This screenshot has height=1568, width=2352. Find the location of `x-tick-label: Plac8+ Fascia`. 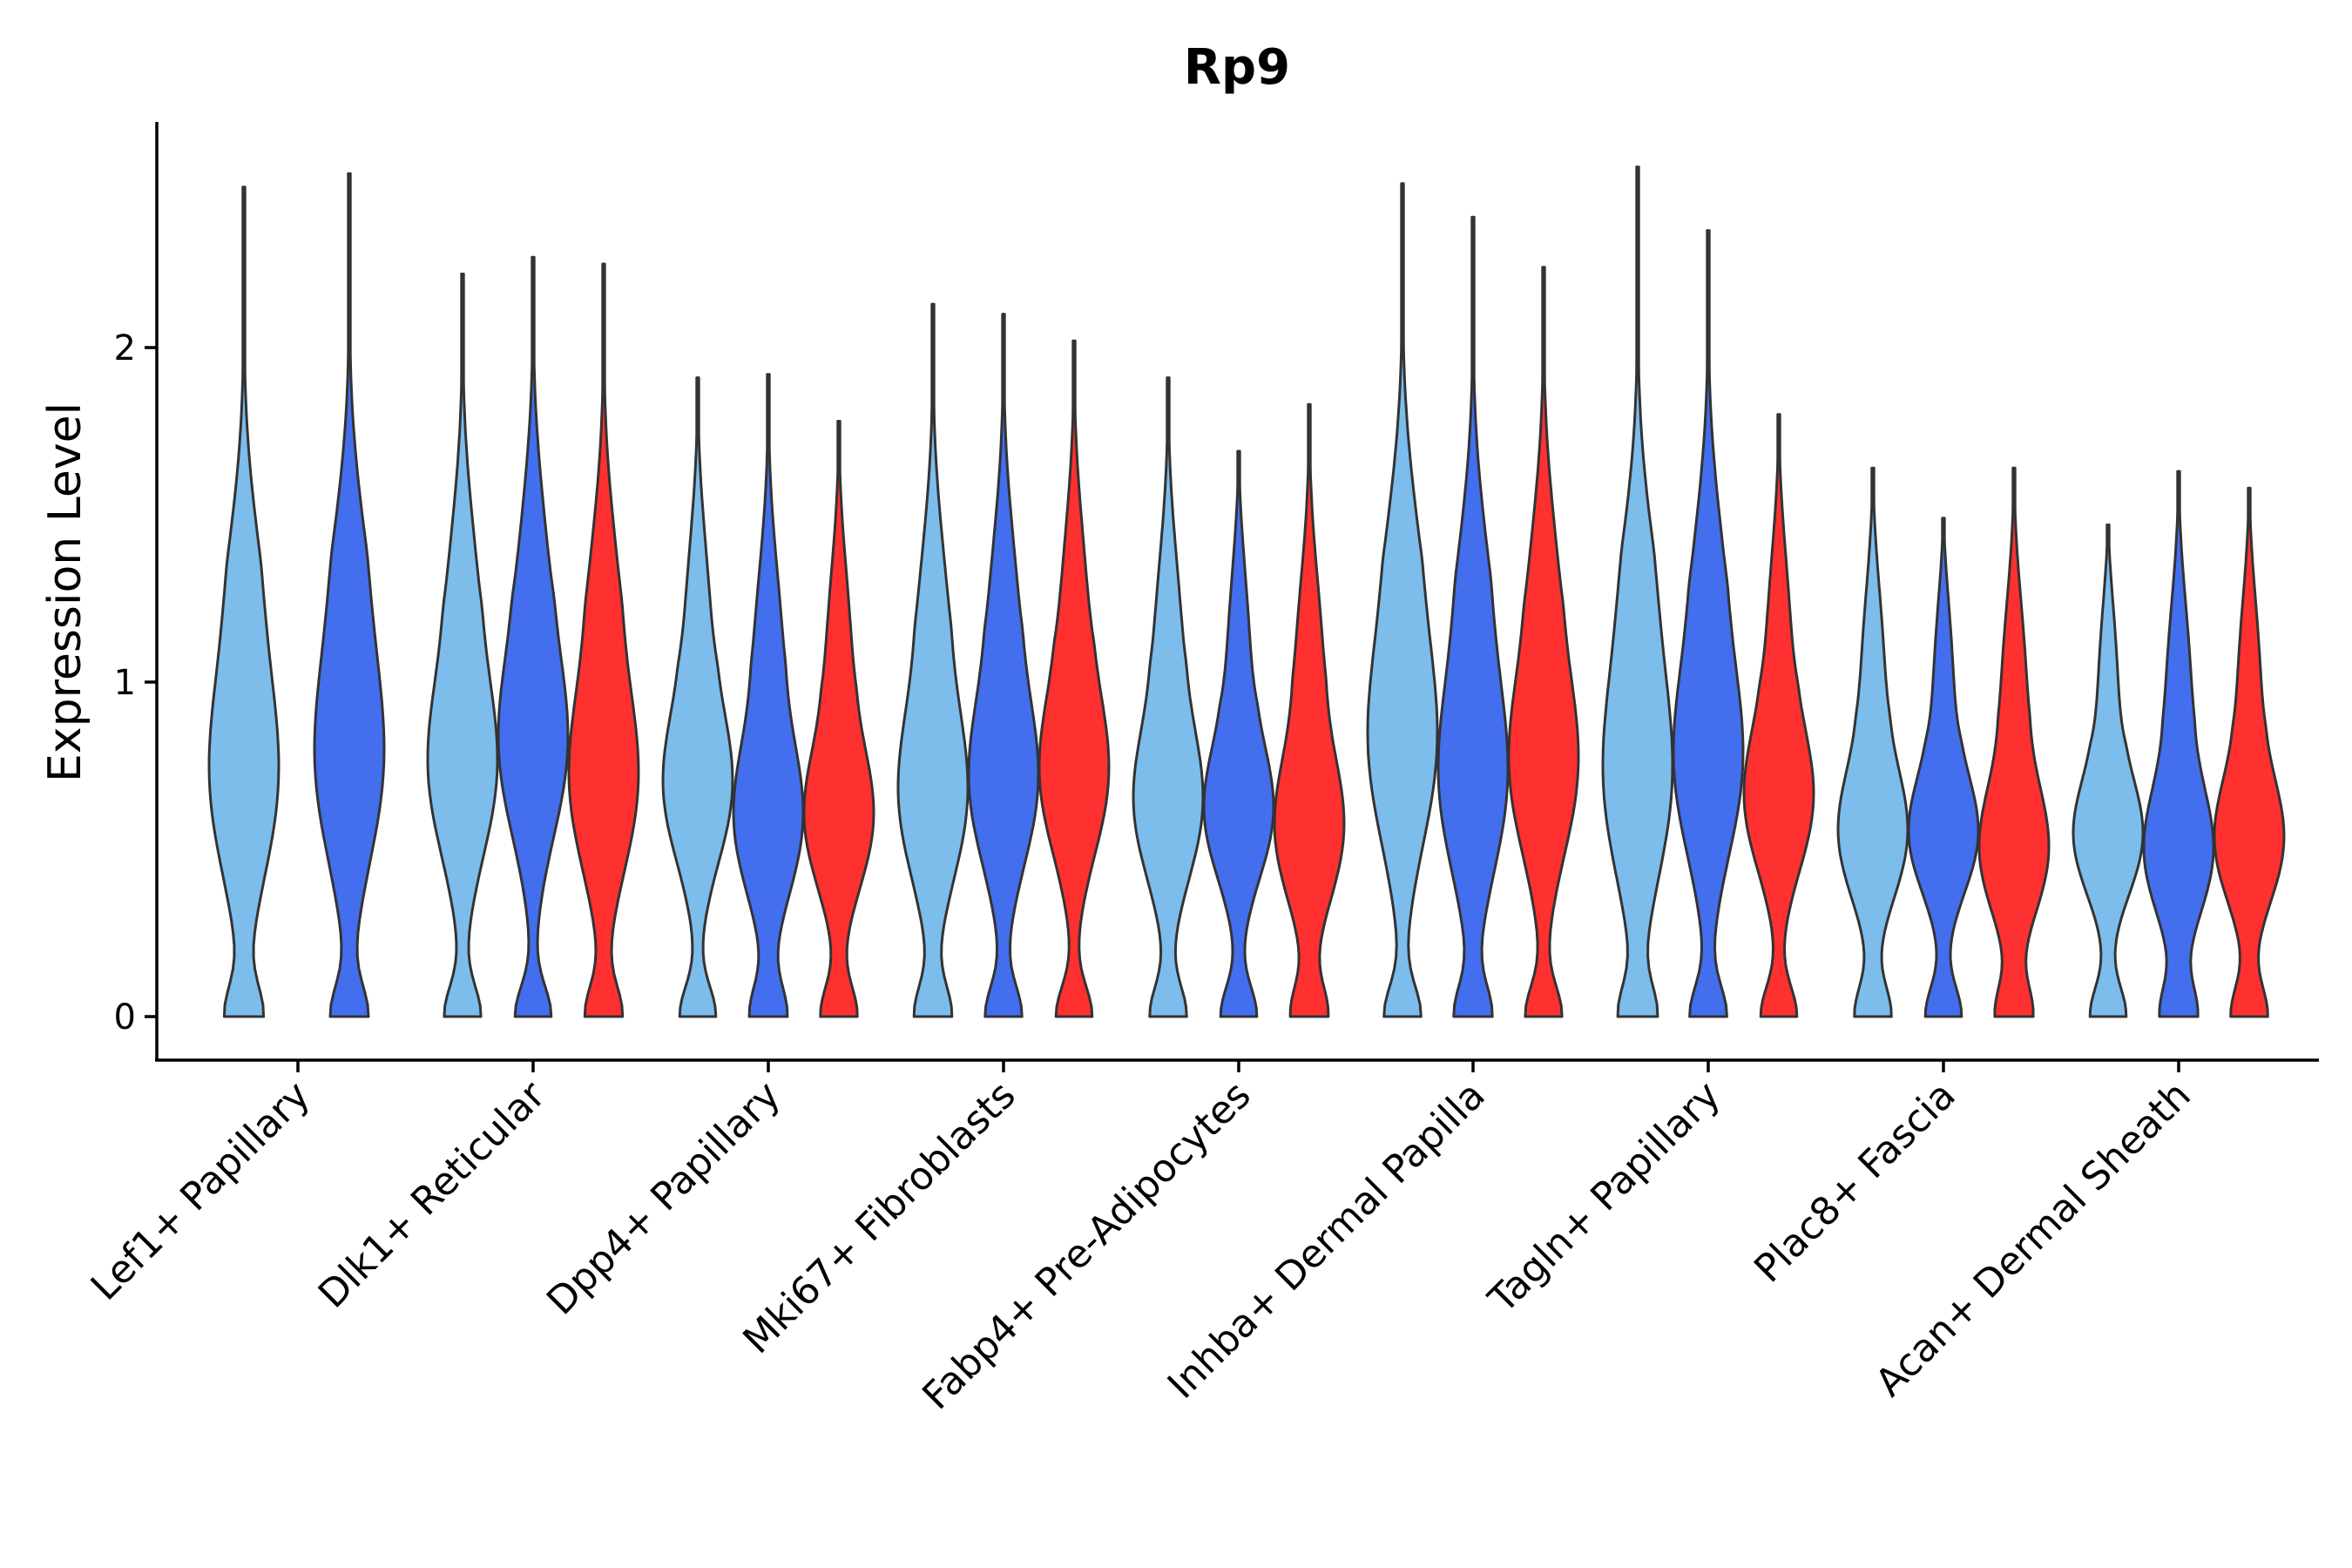

x-tick-label: Plac8+ Fascia is located at coordinates (1855, 1182).